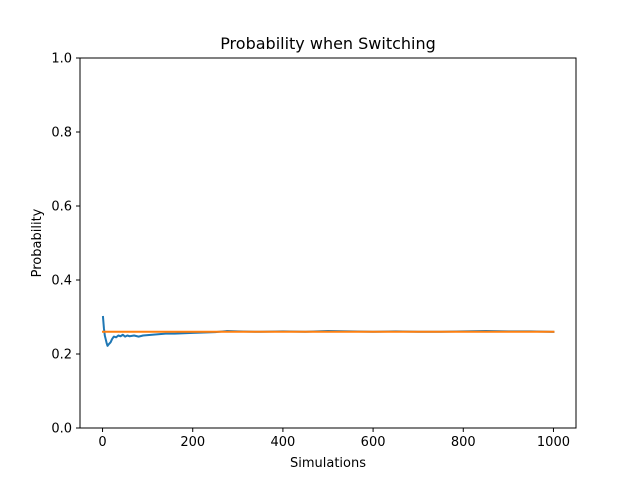 This screenshot has height=480, width=640. Describe the element at coordinates (61, 355) in the screenshot. I see `y-tick-label: 0.2` at that location.